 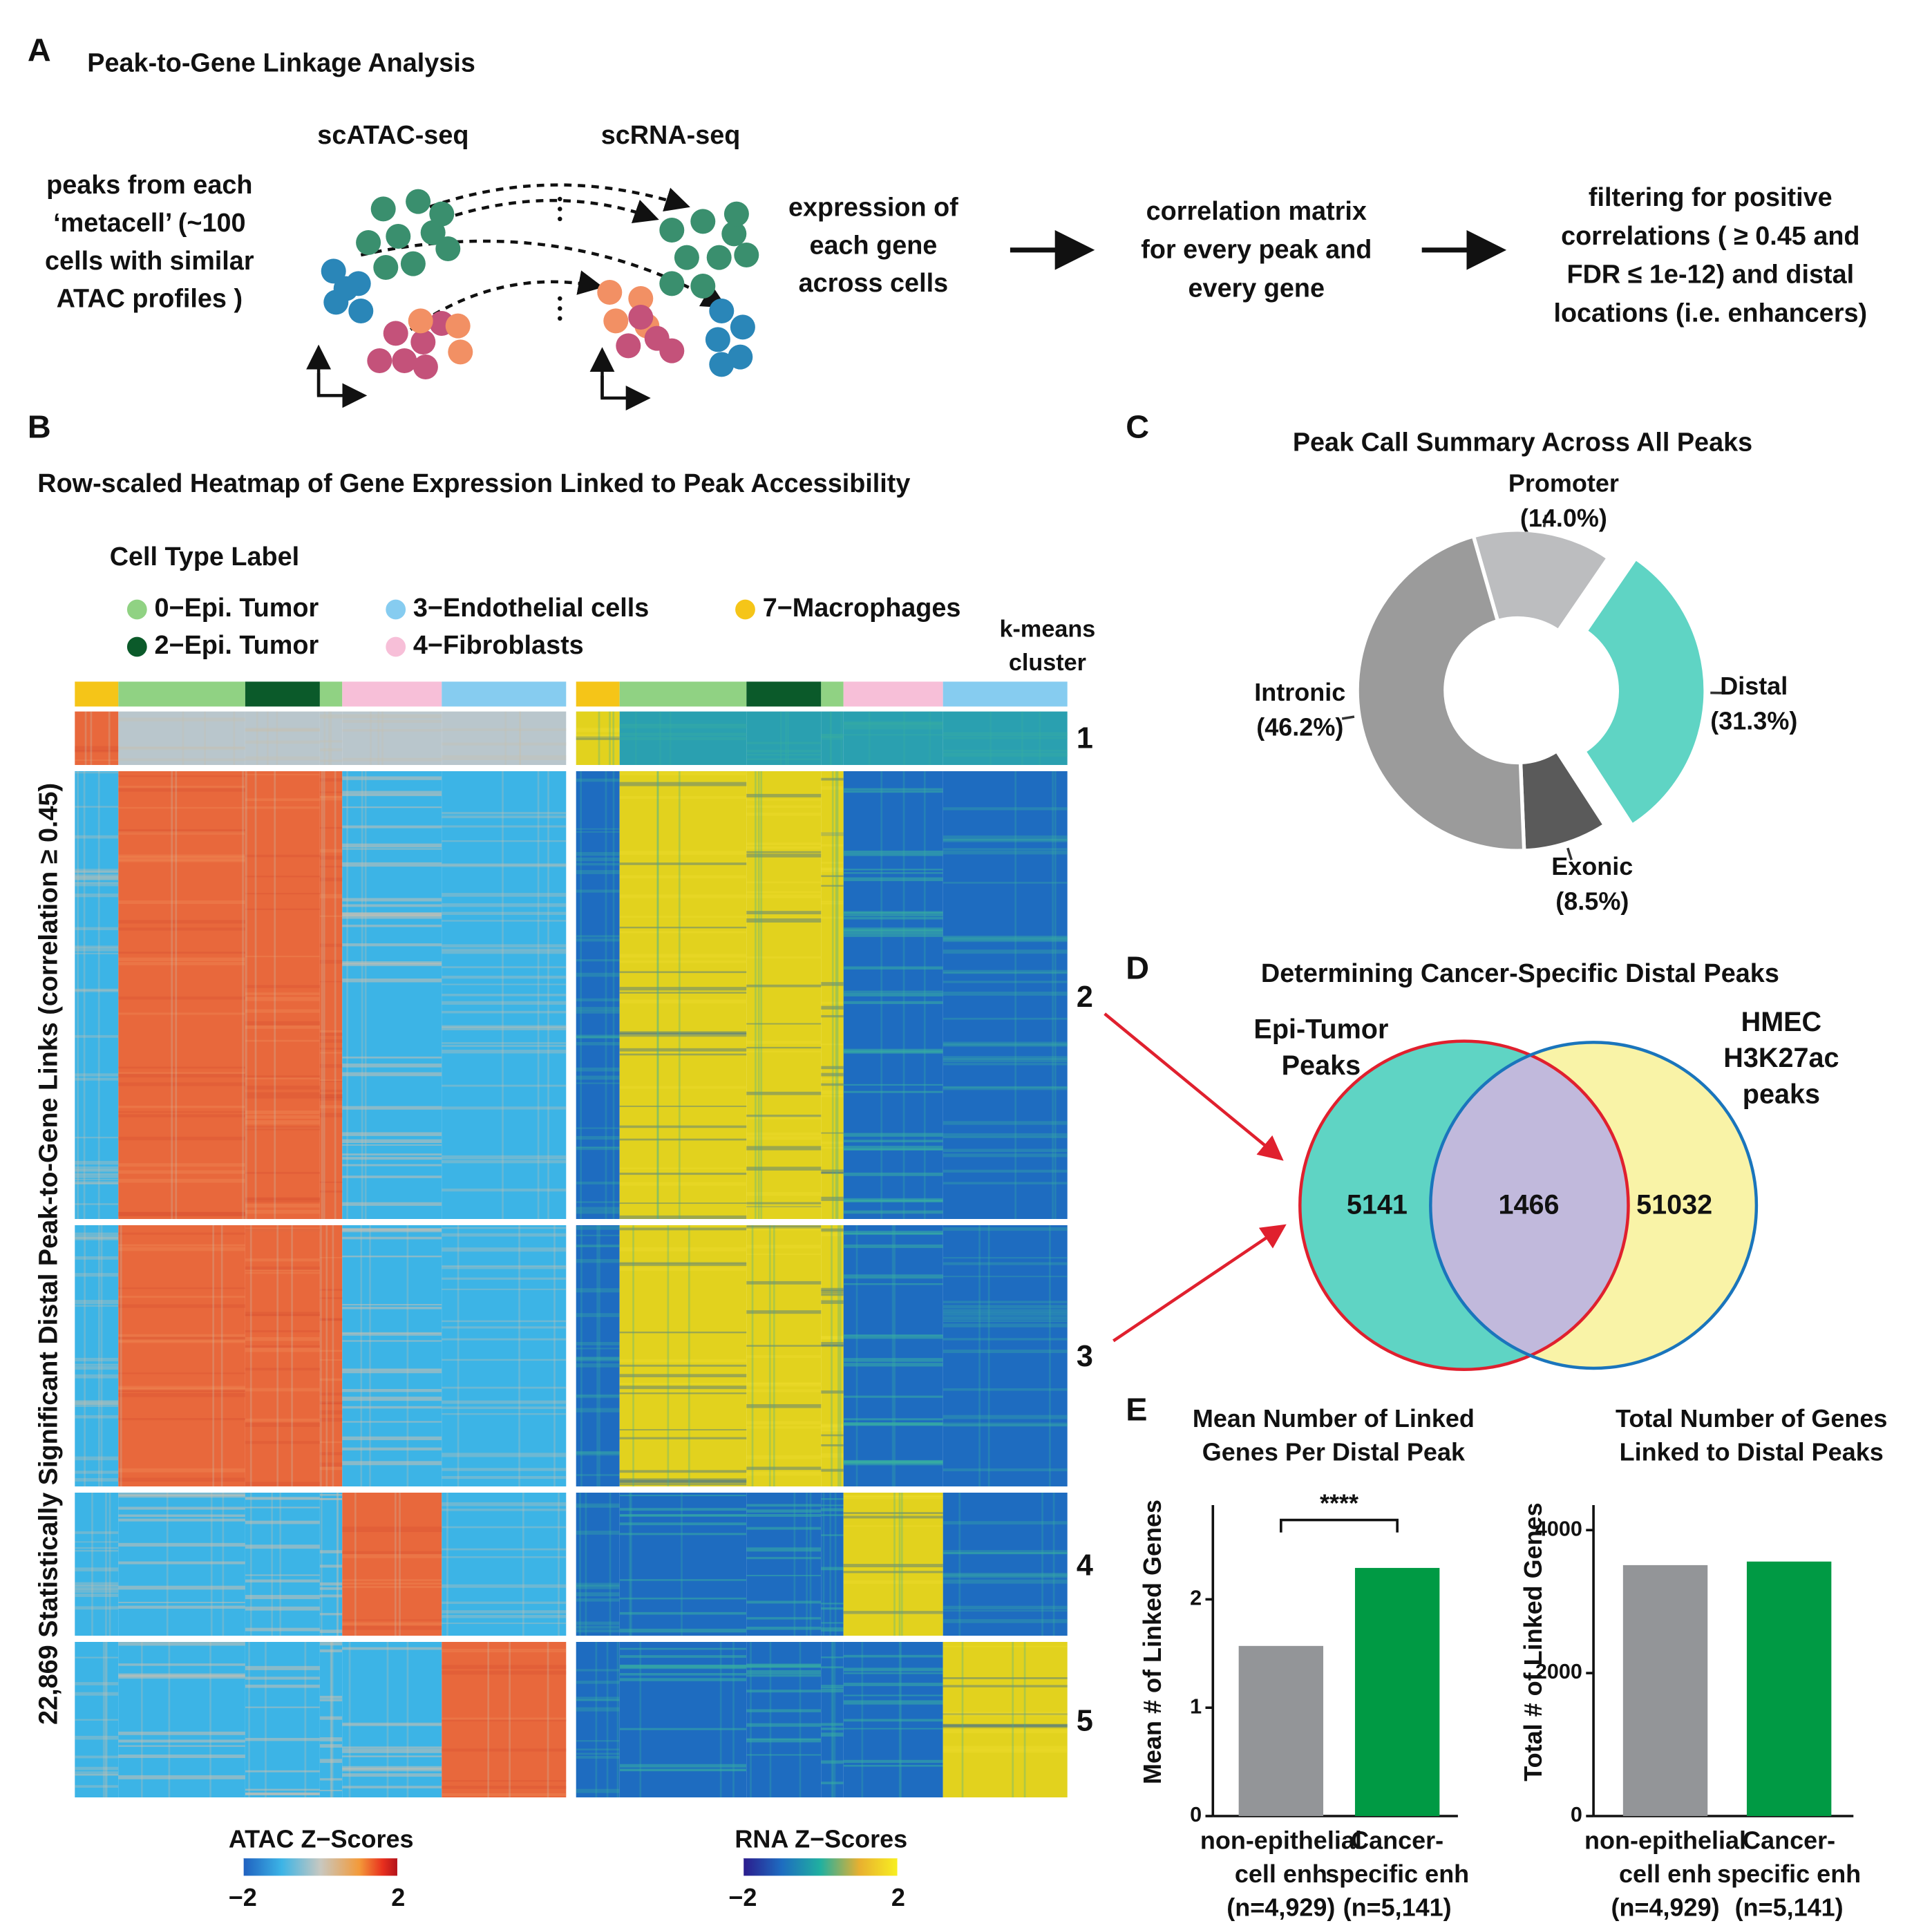 I want to click on panel-letter: D, so click(x=1137, y=967).